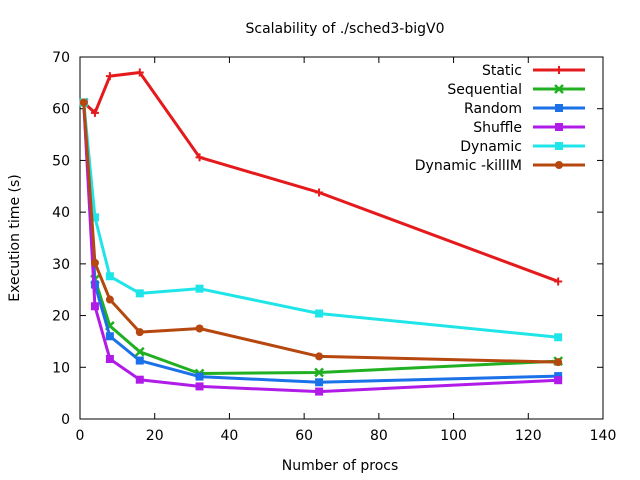  What do you see at coordinates (304, 436) in the screenshot?
I see `x-tick-label: 60` at bounding box center [304, 436].